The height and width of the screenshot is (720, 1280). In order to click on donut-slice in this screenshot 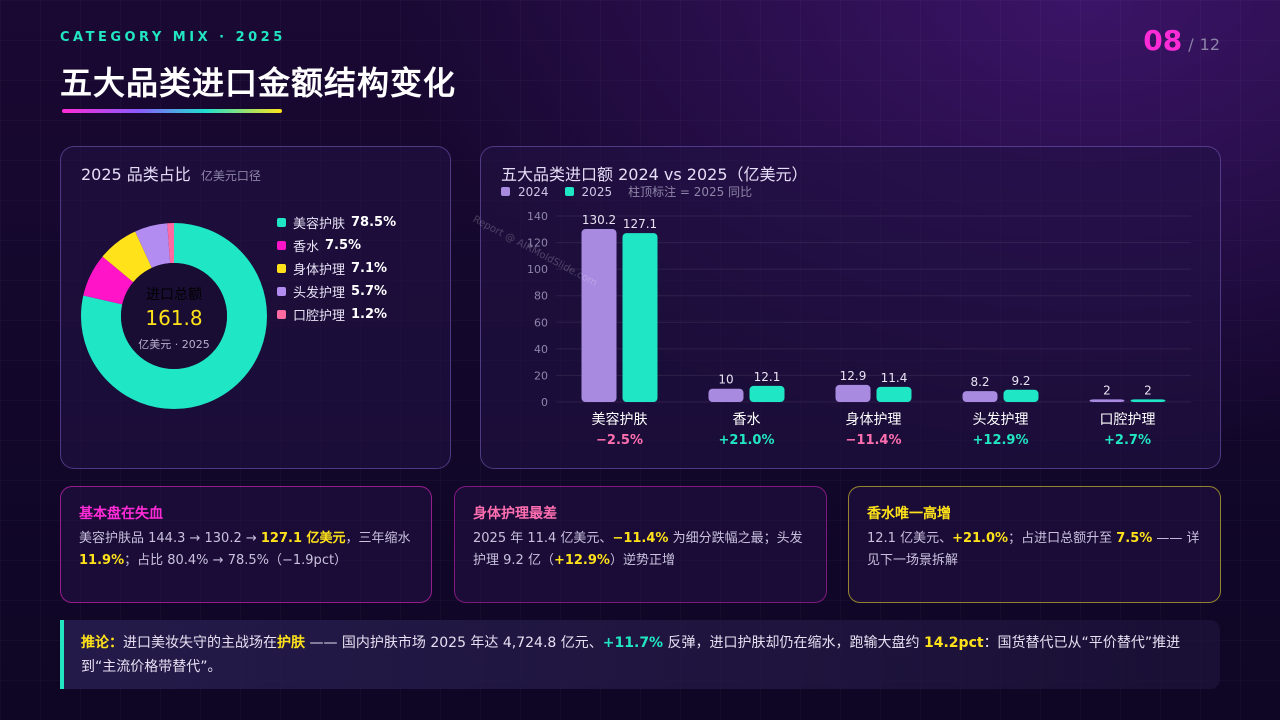, I will do `click(174, 316)`.